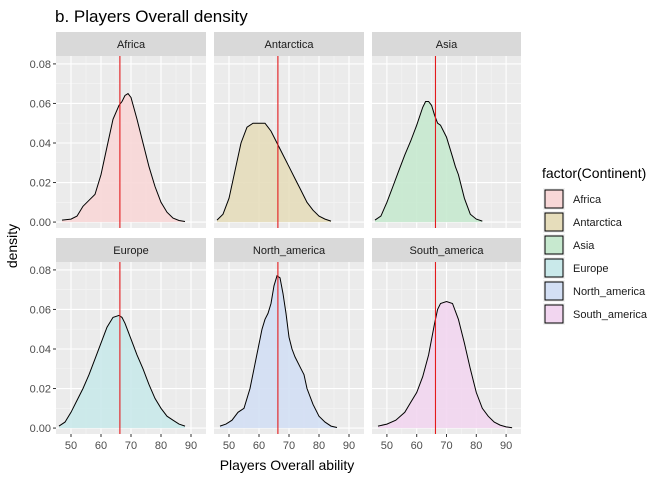  What do you see at coordinates (554, 199) in the screenshot?
I see `legend-key-africa` at bounding box center [554, 199].